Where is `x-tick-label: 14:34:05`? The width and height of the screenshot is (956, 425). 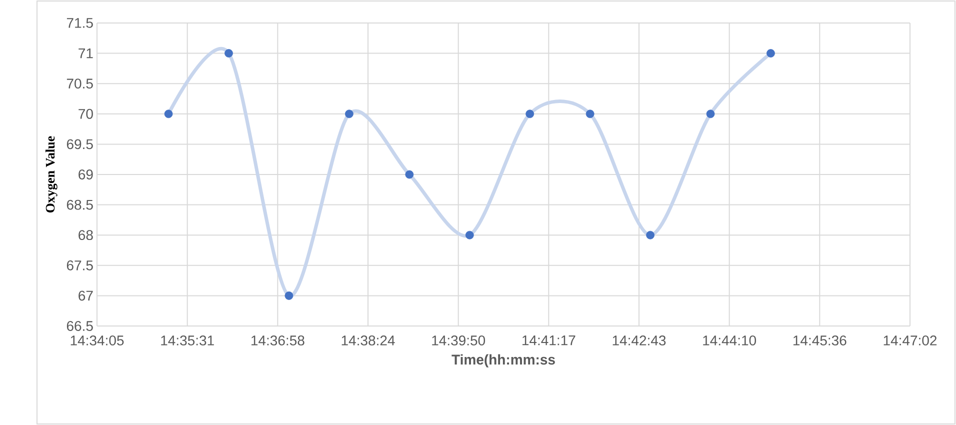
x-tick-label: 14:34:05 is located at coordinates (97, 341).